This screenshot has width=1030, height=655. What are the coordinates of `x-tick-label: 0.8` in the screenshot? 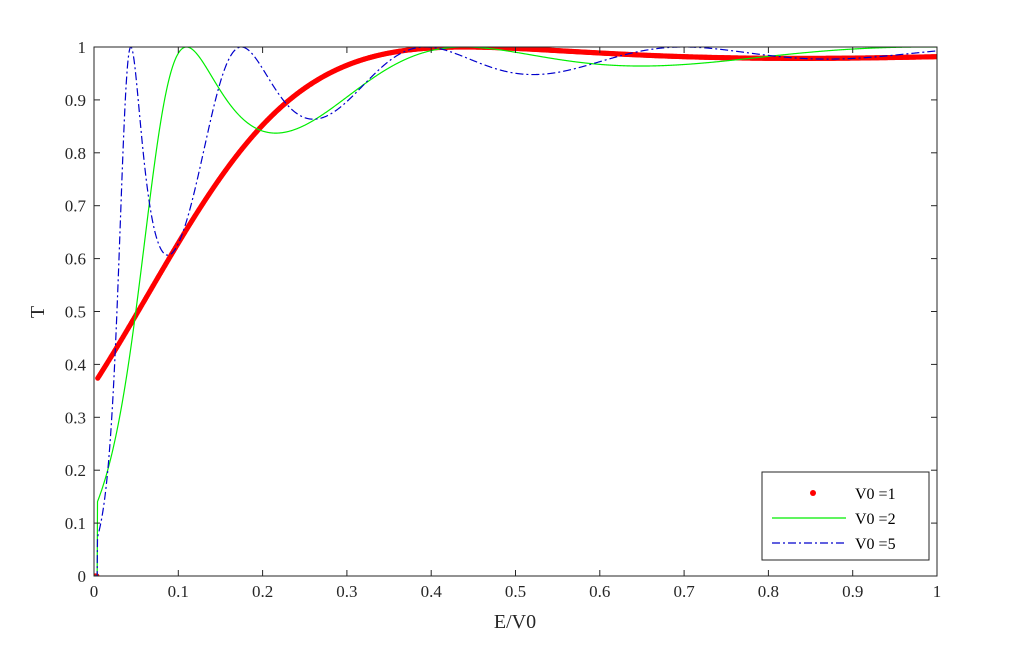 It's located at (768, 591).